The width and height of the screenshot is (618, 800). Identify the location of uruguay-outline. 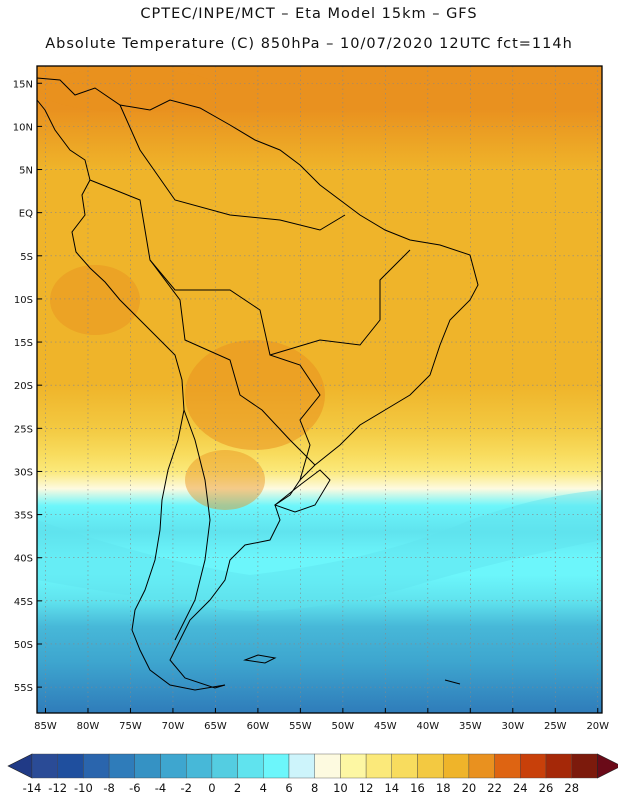
(302, 491).